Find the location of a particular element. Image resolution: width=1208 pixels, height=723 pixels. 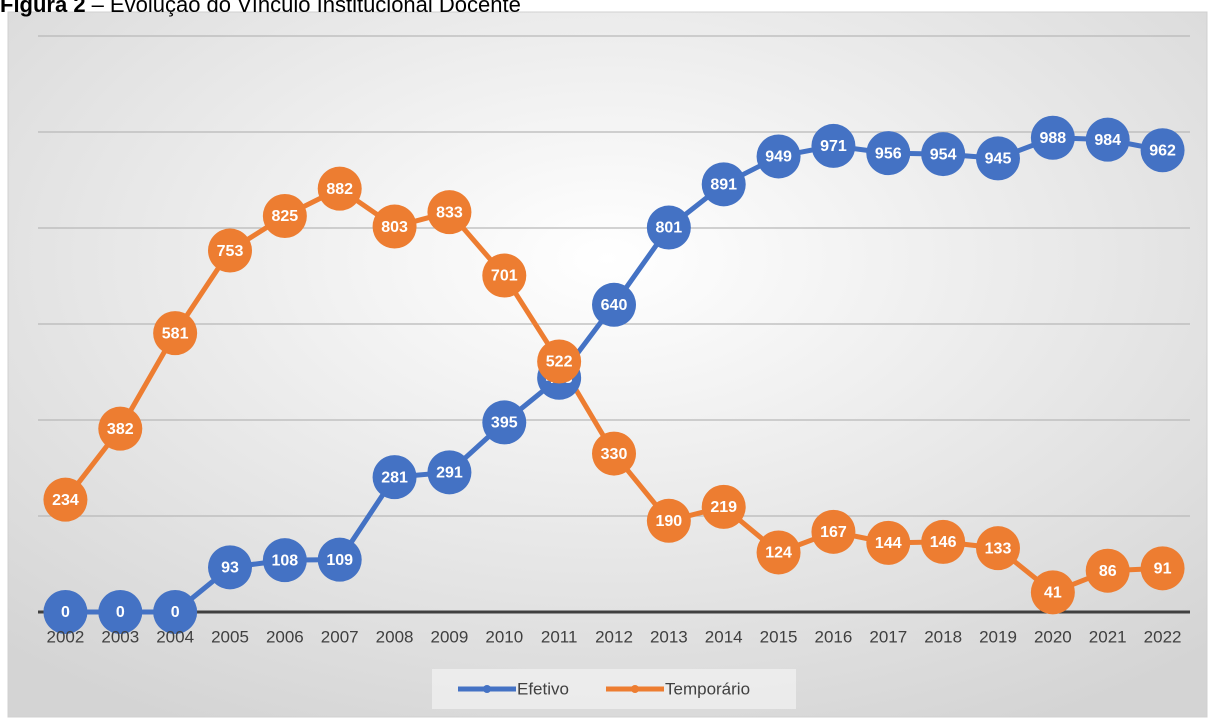

data-label: 833 is located at coordinates (449, 212).